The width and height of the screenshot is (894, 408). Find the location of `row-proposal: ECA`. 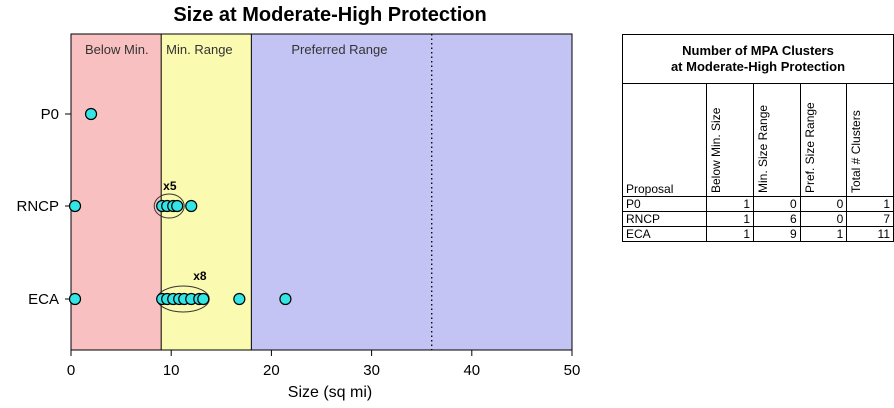

row-proposal: ECA is located at coordinates (664, 234).